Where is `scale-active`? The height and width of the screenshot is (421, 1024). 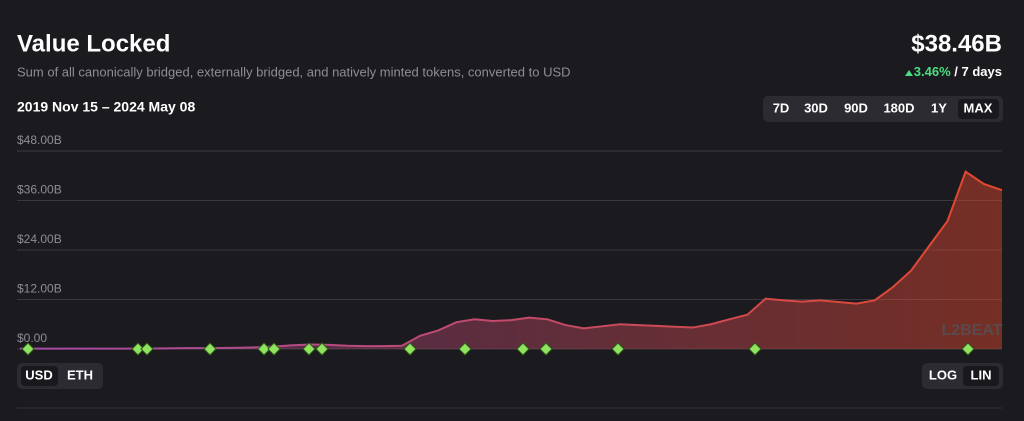
scale-active is located at coordinates (981, 376).